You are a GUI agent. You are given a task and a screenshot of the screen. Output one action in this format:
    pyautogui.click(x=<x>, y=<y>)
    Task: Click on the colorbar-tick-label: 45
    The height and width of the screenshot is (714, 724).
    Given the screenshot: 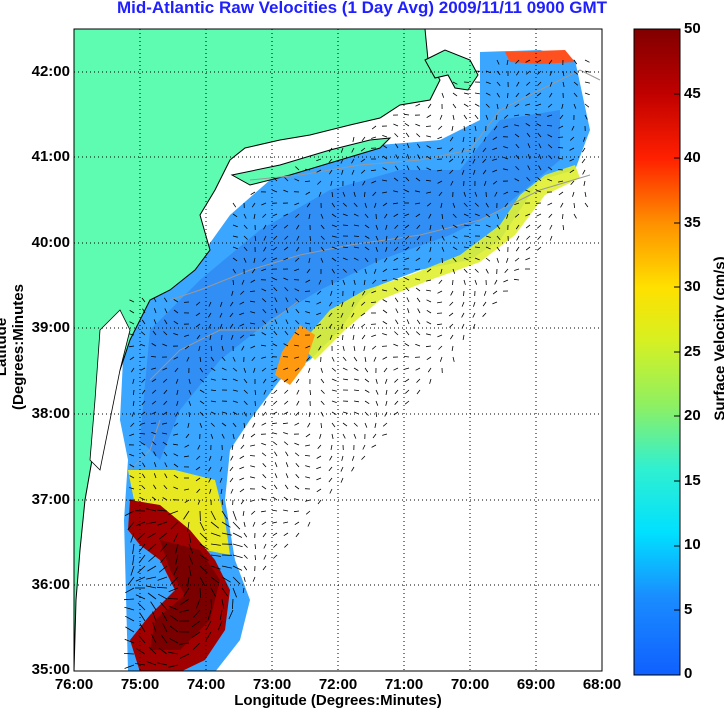 What is the action you would take?
    pyautogui.click(x=692, y=93)
    